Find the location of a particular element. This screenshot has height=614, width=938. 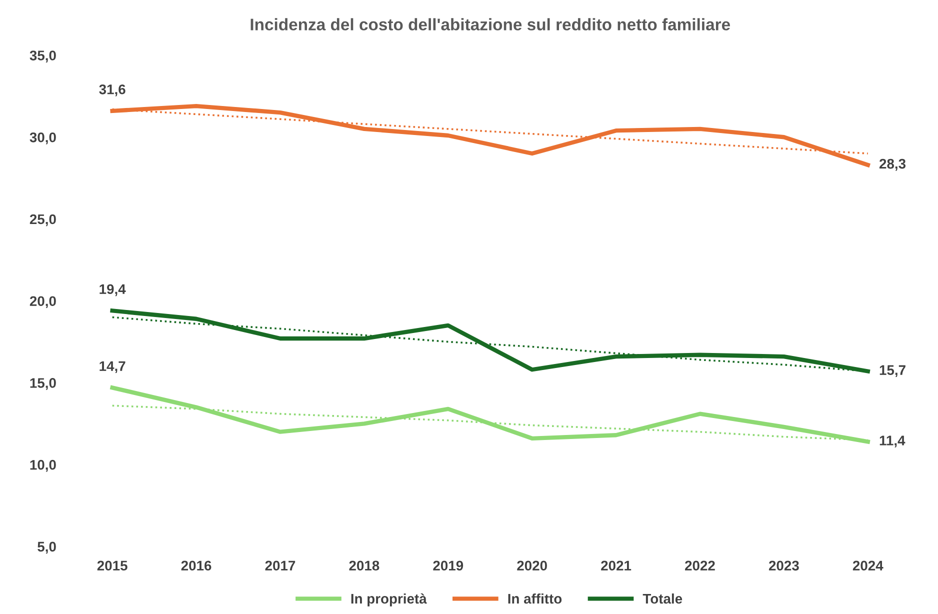

x-tick-label: 2019 is located at coordinates (448, 565).